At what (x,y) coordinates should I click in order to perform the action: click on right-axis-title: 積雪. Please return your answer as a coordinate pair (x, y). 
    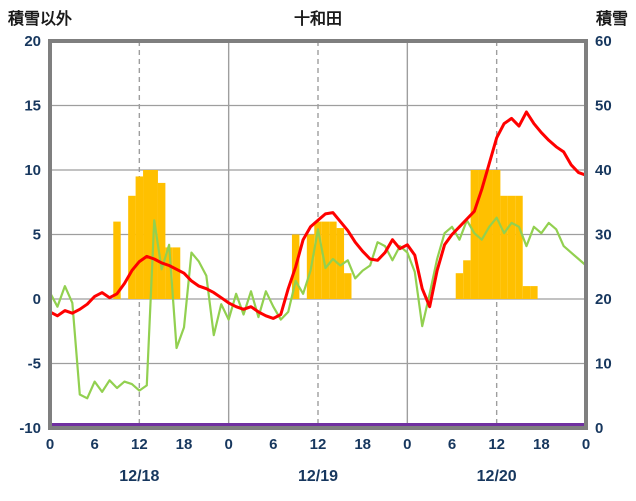
    Looking at the image, I should click on (611, 19).